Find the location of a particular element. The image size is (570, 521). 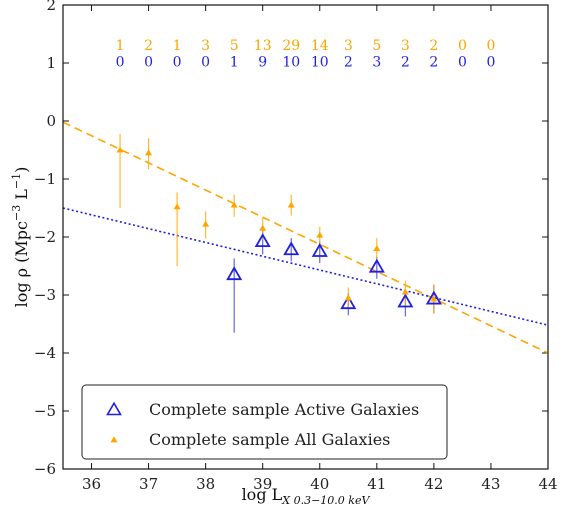

x-tick-label: 44 is located at coordinates (547, 484).